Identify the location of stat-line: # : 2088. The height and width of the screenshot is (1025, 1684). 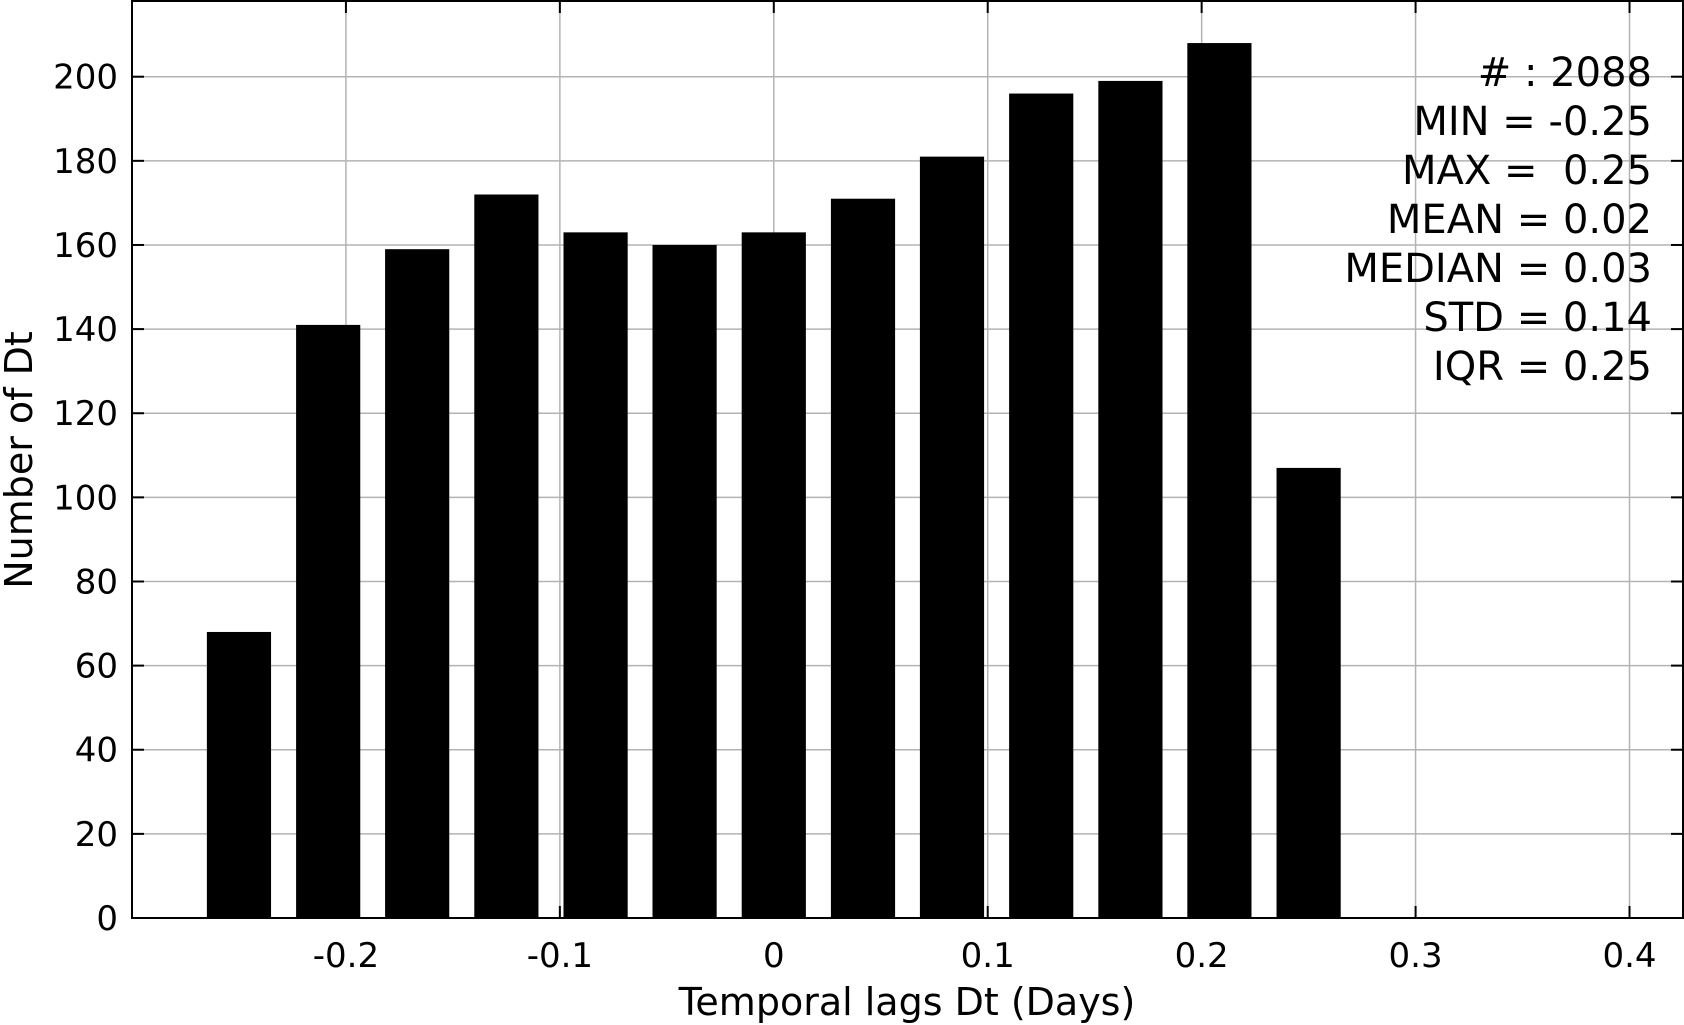
(1565, 73).